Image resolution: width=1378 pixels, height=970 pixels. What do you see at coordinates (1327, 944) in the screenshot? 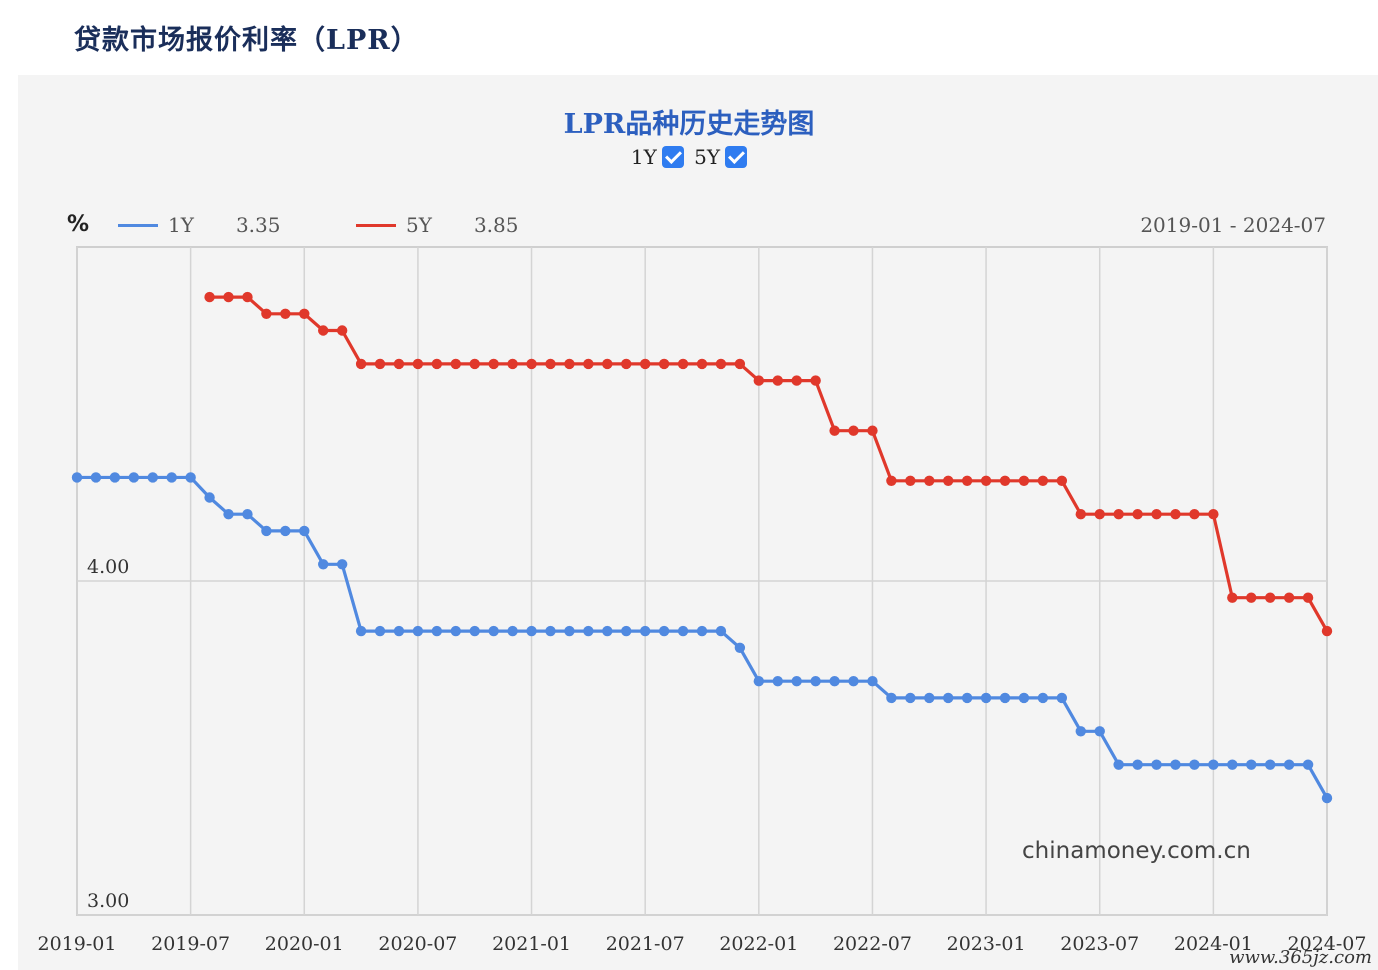
I see `x-tick-label: 2024-07` at bounding box center [1327, 944].